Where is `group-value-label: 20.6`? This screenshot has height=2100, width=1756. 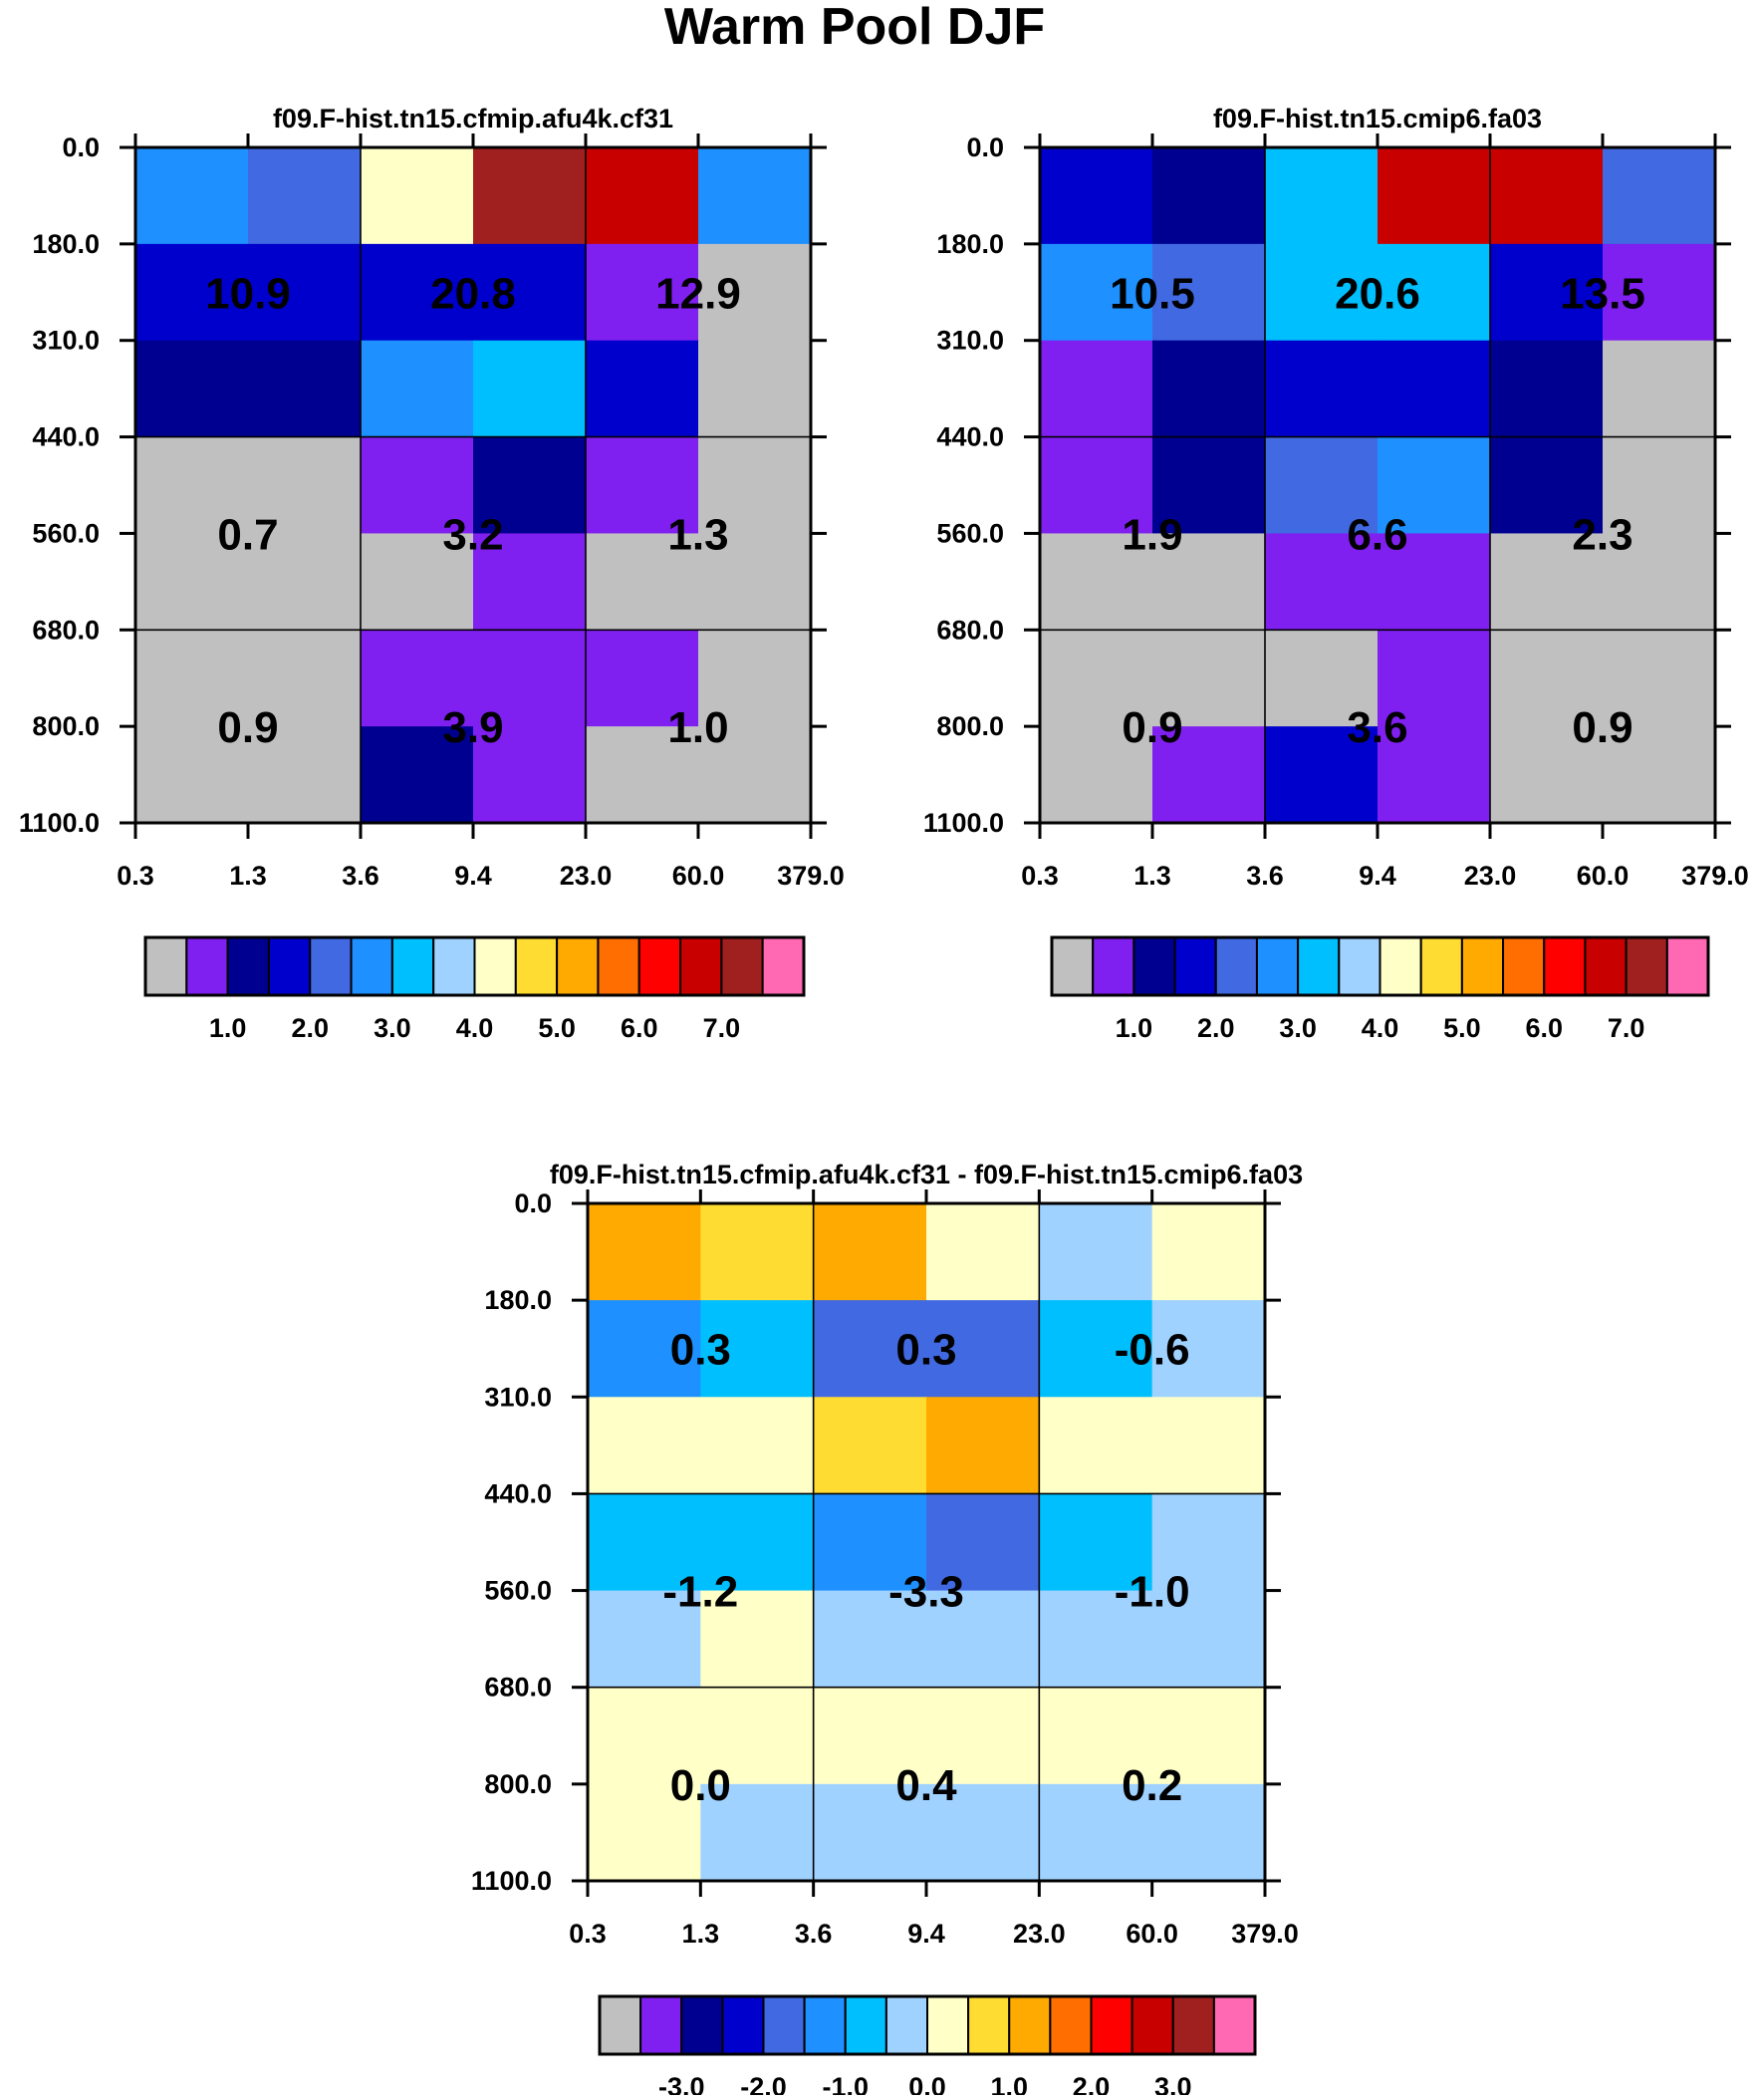 group-value-label: 20.6 is located at coordinates (1377, 293).